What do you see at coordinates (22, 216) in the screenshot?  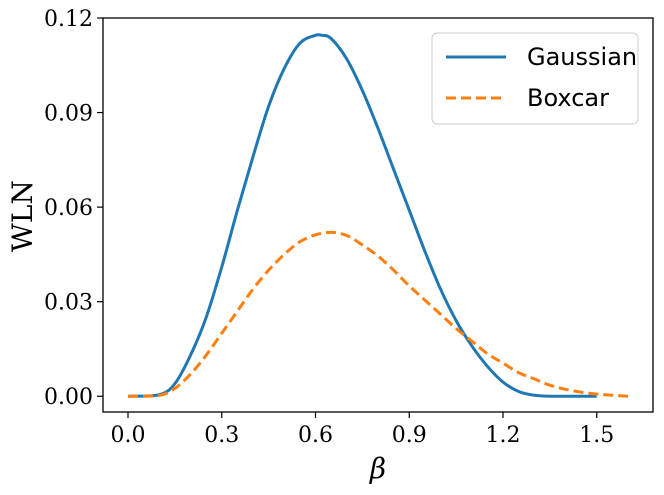 I see `y-axis-label: WLN` at bounding box center [22, 216].